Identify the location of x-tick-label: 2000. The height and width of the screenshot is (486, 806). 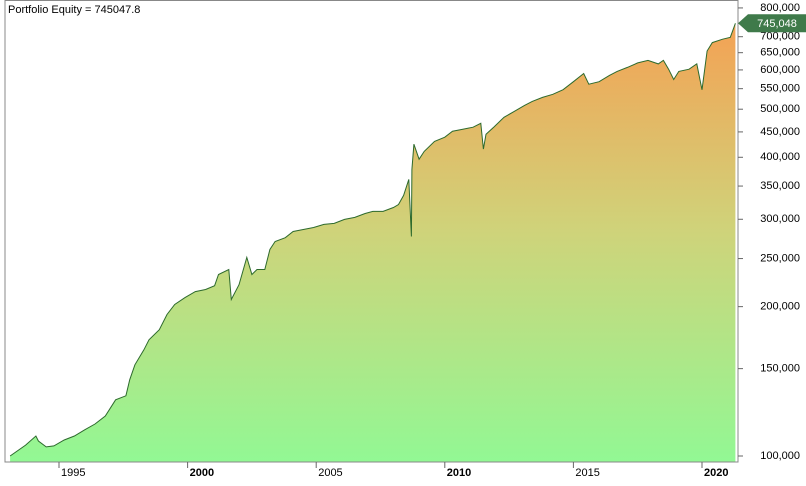
(202, 473).